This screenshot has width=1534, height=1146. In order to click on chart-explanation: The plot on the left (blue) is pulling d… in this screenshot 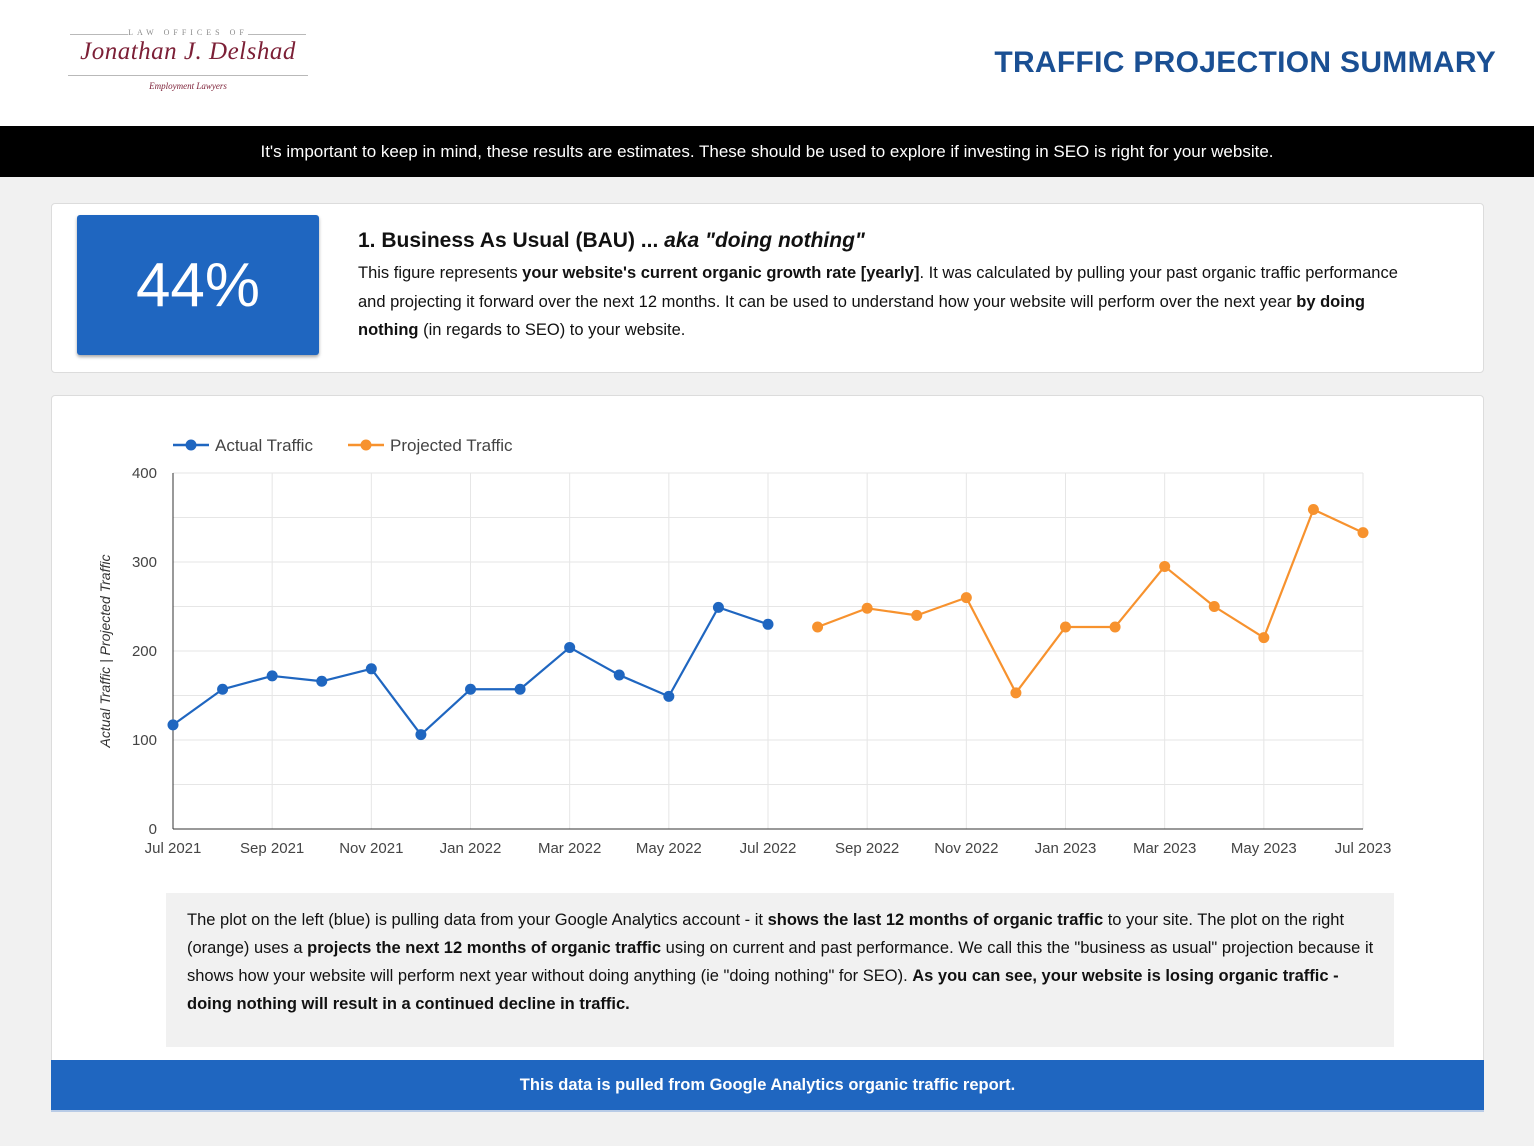, I will do `click(784, 962)`.